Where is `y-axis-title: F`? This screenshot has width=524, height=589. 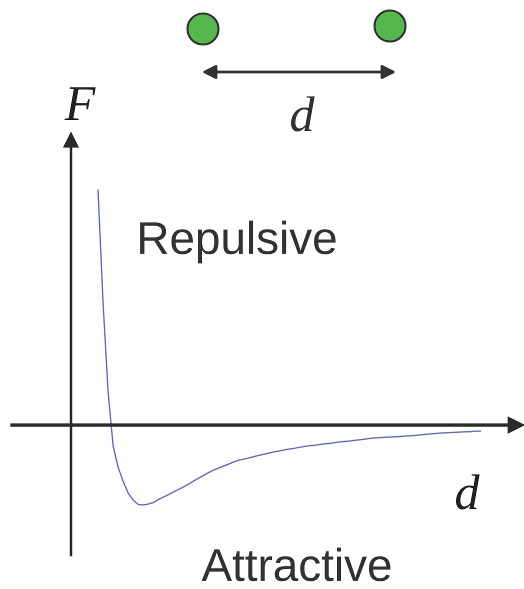 y-axis-title: F is located at coordinates (80, 103).